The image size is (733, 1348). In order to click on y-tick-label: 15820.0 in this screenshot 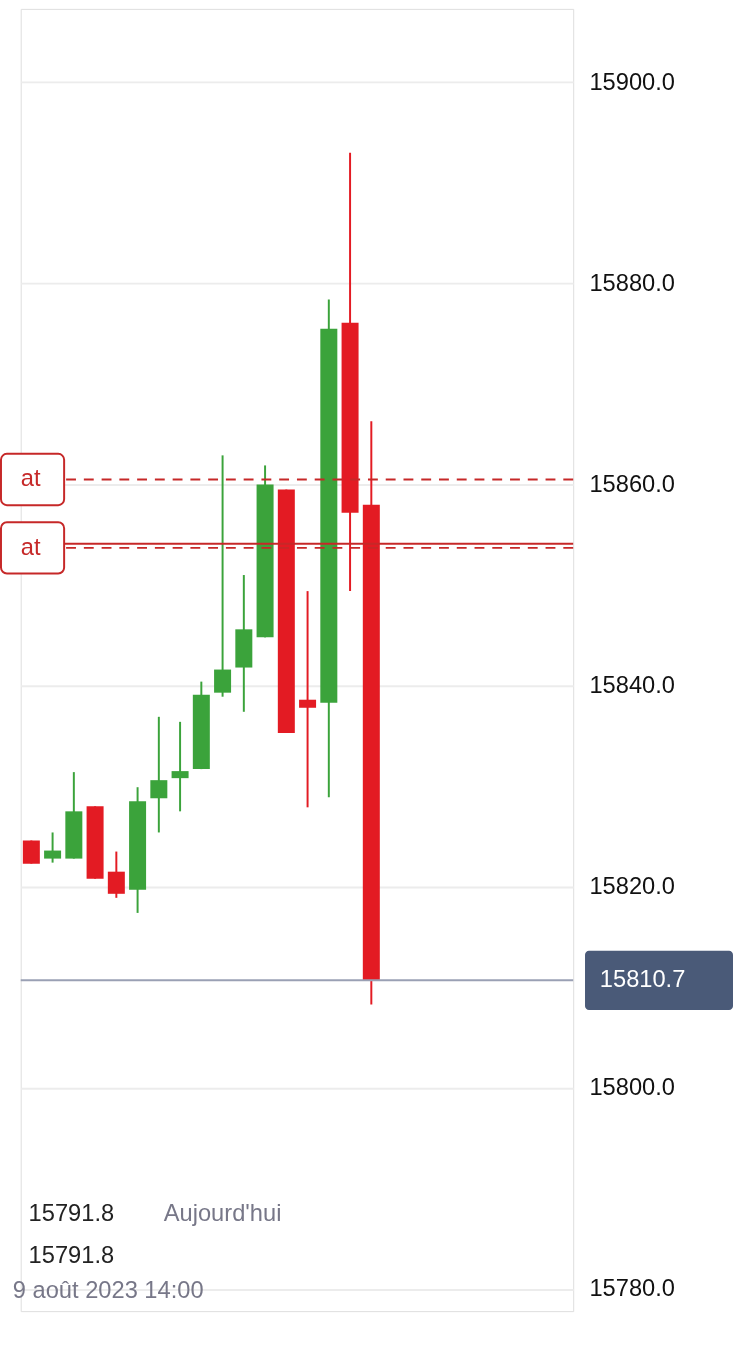, I will do `click(632, 886)`.